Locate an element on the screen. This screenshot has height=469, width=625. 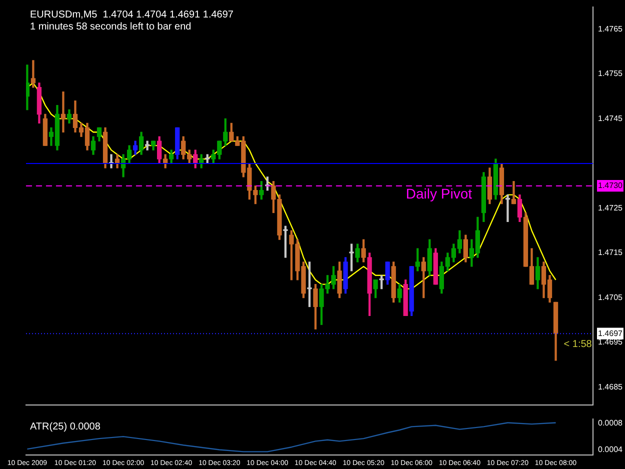
y-tick-label: 1.4685 is located at coordinates (611, 387).